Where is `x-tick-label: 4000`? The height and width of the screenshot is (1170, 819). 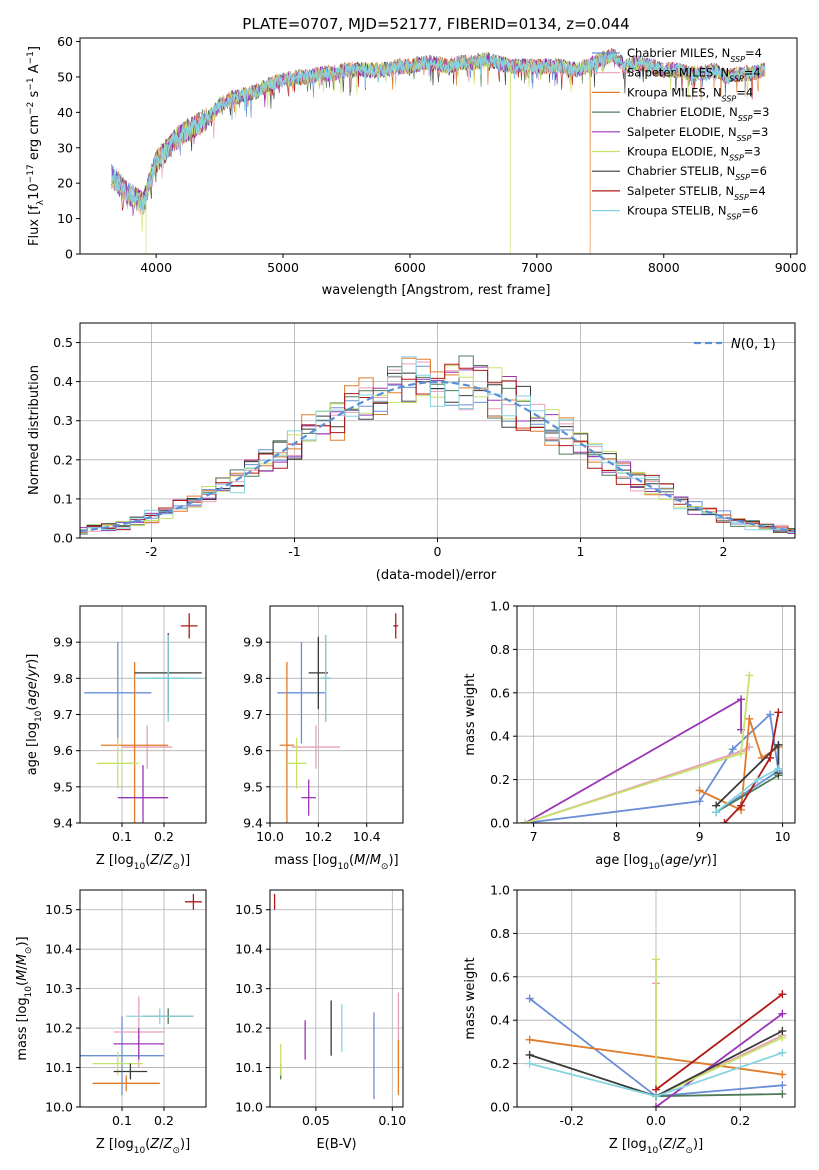
x-tick-label: 4000 is located at coordinates (156, 267).